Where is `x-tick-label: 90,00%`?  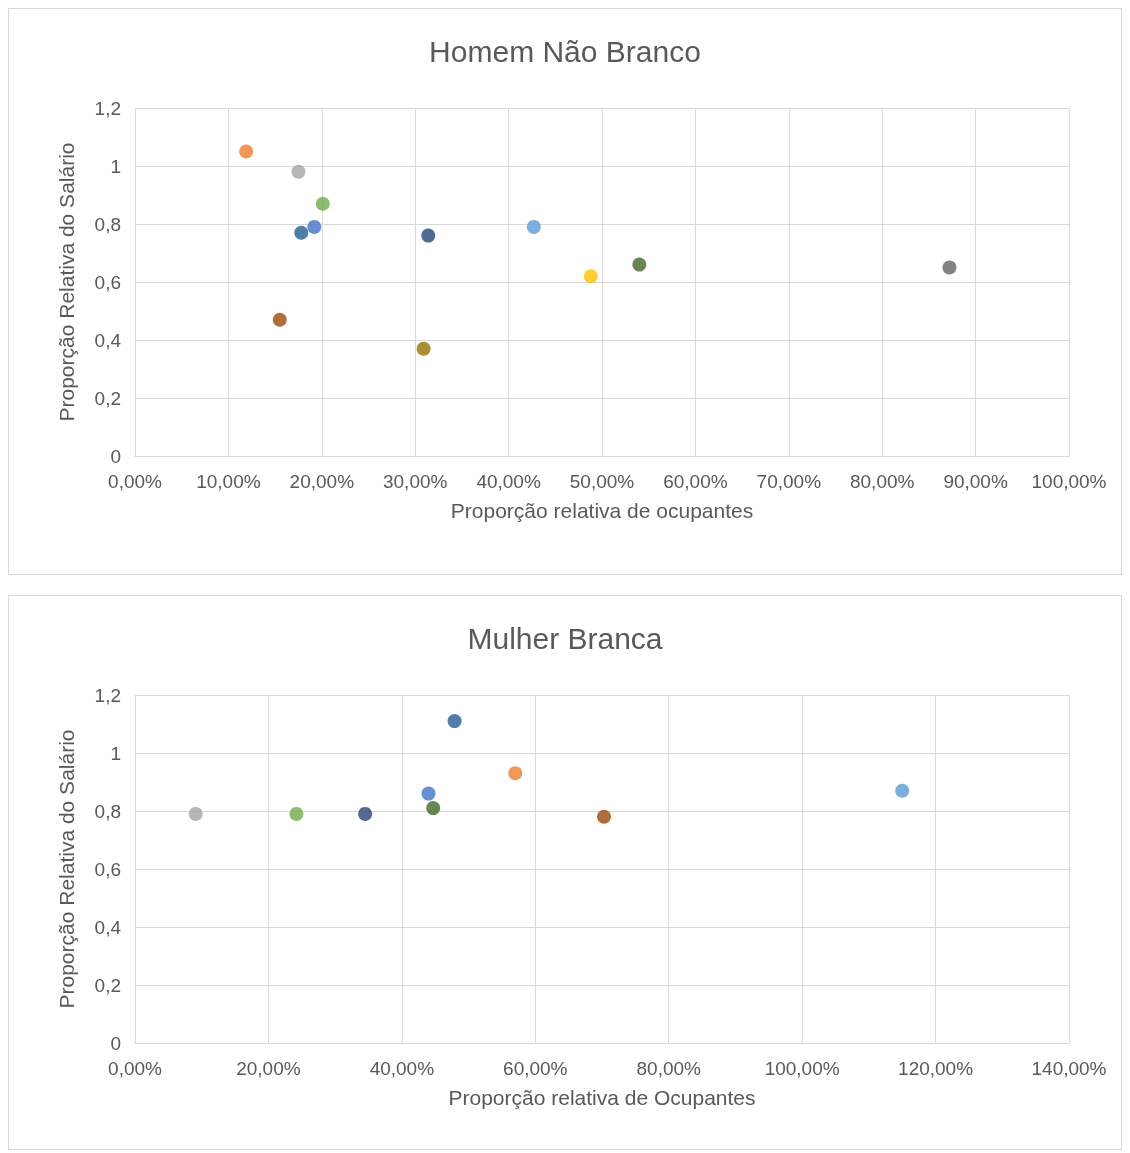
x-tick-label: 90,00% is located at coordinates (975, 481).